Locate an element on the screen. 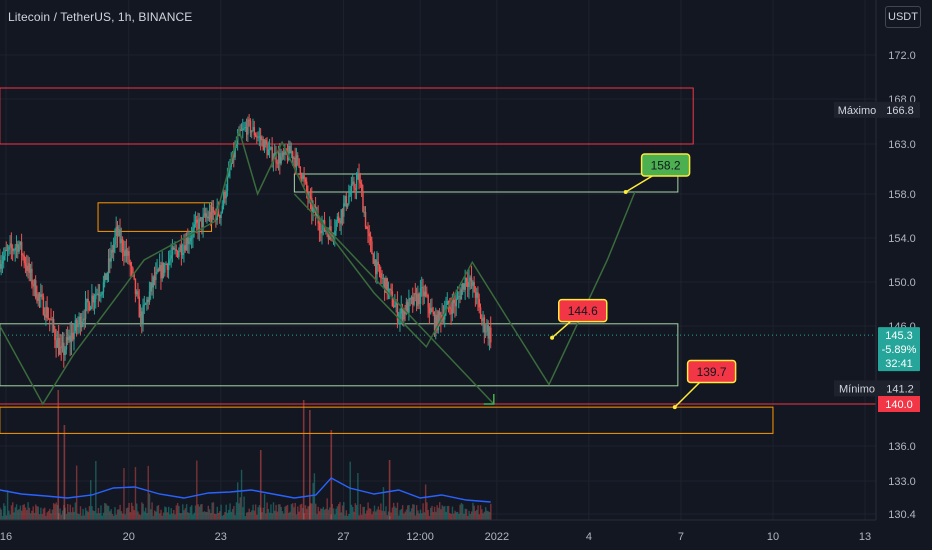 The image size is (932, 550). target-label-139.7: 139.7 is located at coordinates (704, 384).